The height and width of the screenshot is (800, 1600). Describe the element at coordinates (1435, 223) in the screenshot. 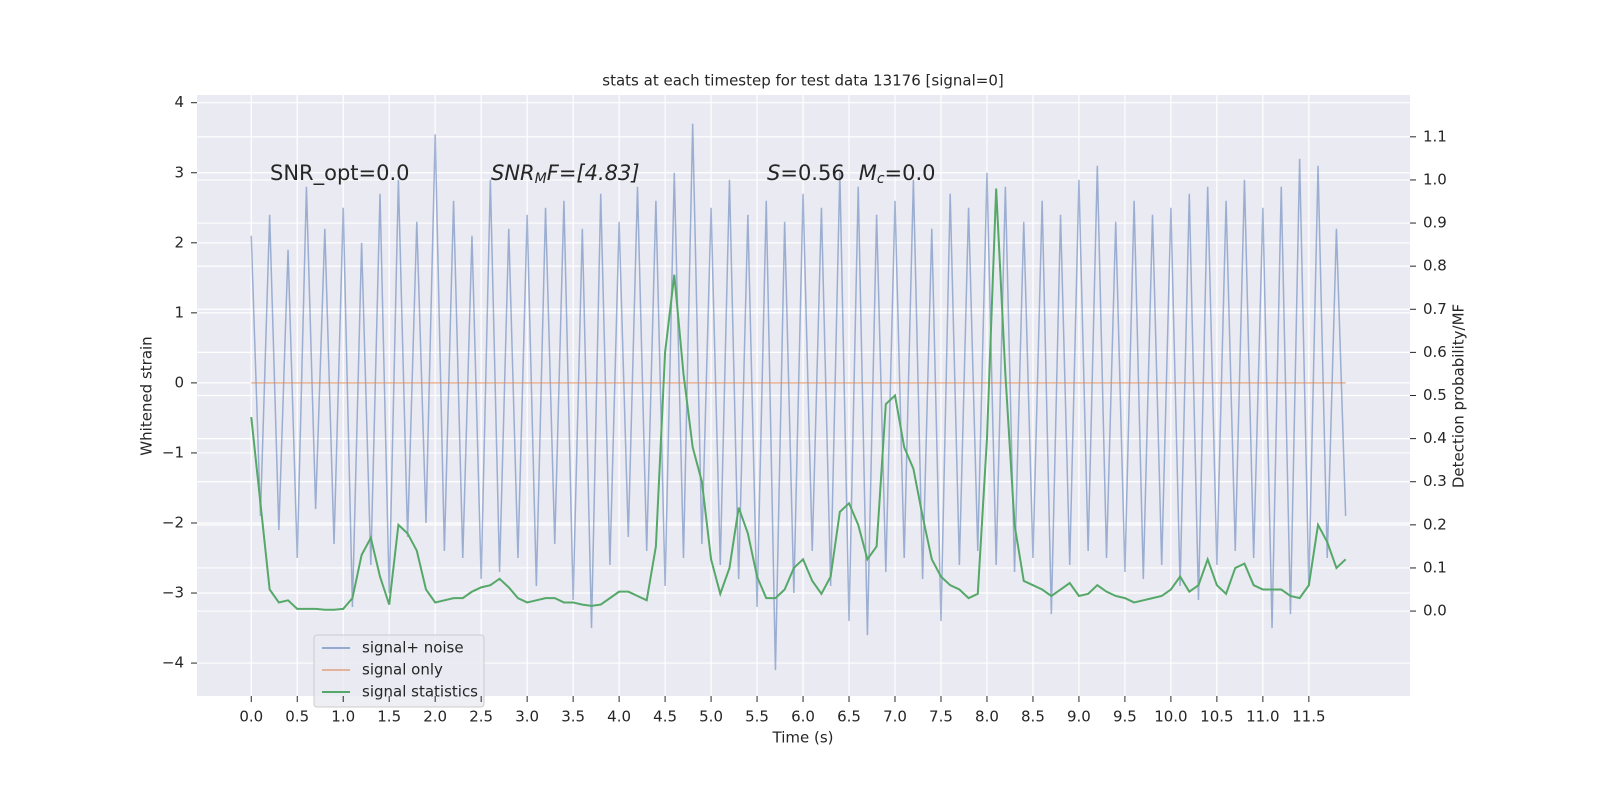

I see `y2-tick-label: 0.9` at that location.